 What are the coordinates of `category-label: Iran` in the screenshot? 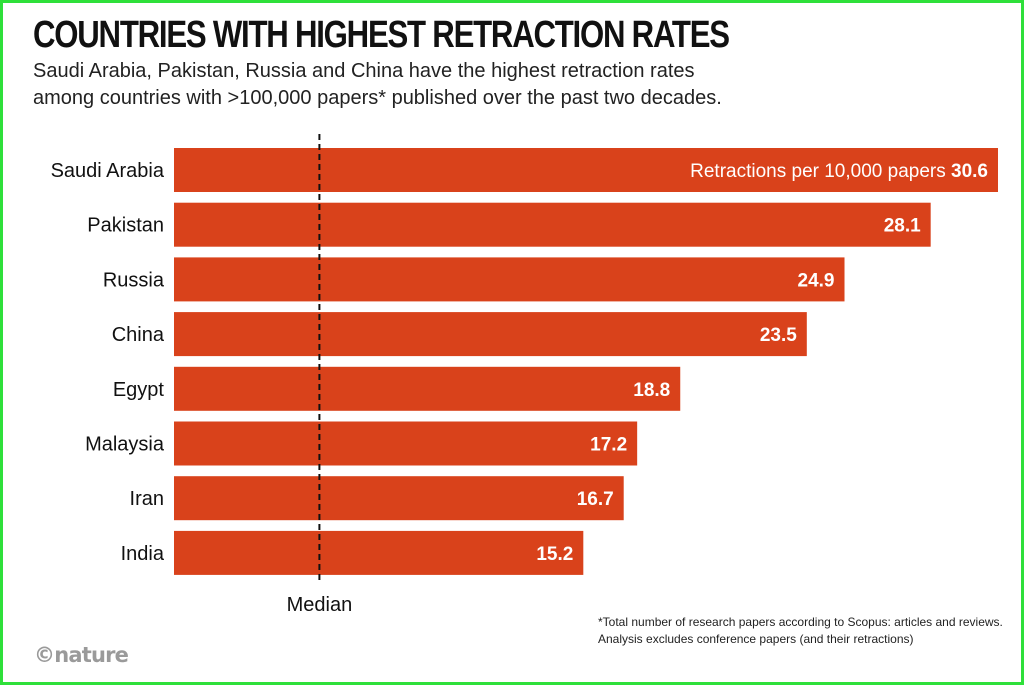 It's located at (147, 499).